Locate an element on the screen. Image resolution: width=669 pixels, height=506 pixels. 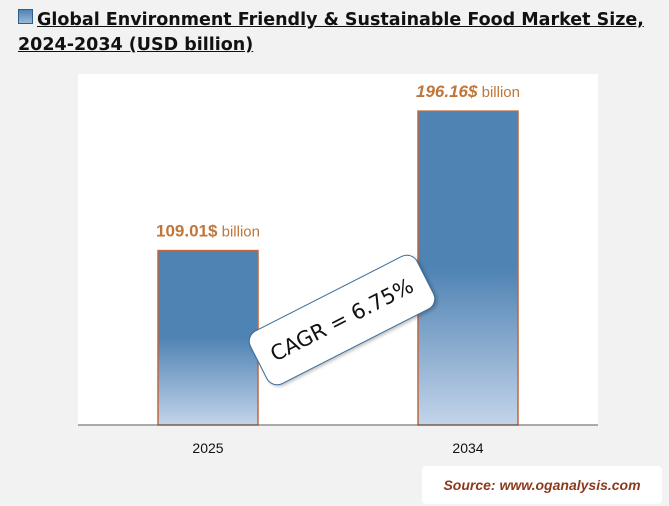
data-label: 196.16$ billion is located at coordinates (468, 91).